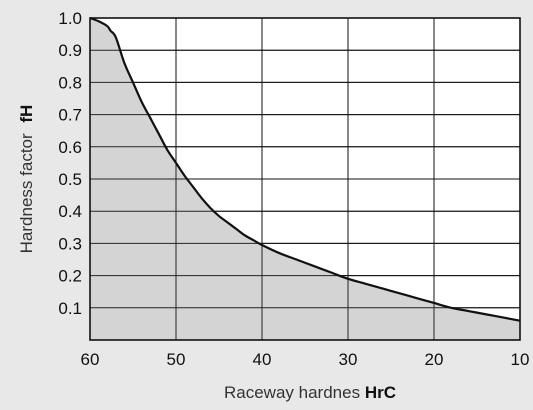  What do you see at coordinates (434, 359) in the screenshot?
I see `x-tick-label: 20` at bounding box center [434, 359].